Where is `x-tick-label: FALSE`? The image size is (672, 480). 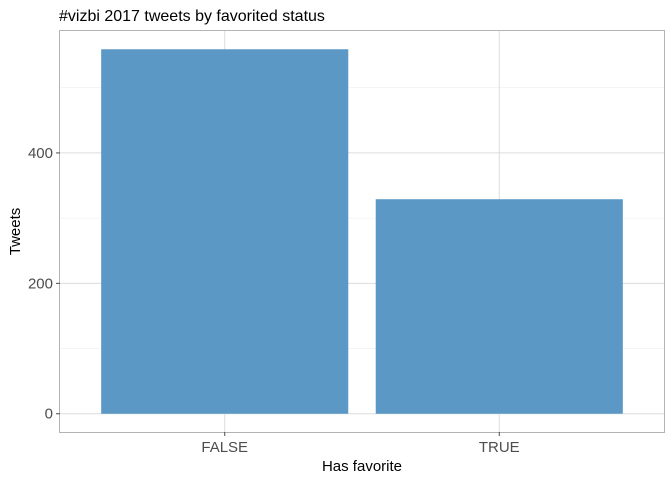
x-tick-label: FALSE is located at coordinates (224, 447).